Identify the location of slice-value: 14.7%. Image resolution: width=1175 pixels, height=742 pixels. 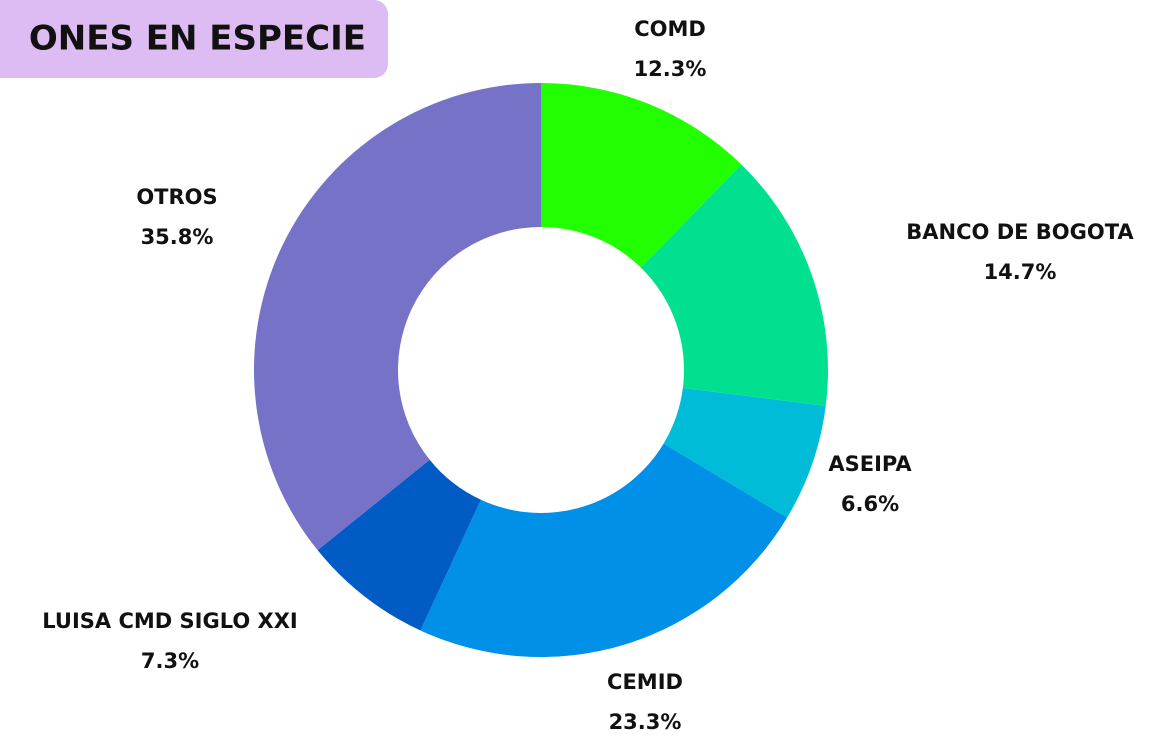
(1020, 272).